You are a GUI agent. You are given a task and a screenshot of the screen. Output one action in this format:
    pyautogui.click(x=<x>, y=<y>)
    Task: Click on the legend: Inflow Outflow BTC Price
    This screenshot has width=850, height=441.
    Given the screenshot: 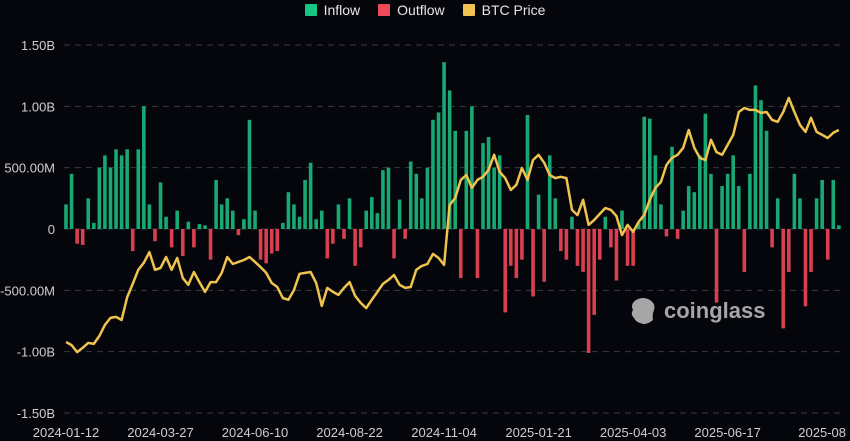 What is the action you would take?
    pyautogui.click(x=425, y=10)
    